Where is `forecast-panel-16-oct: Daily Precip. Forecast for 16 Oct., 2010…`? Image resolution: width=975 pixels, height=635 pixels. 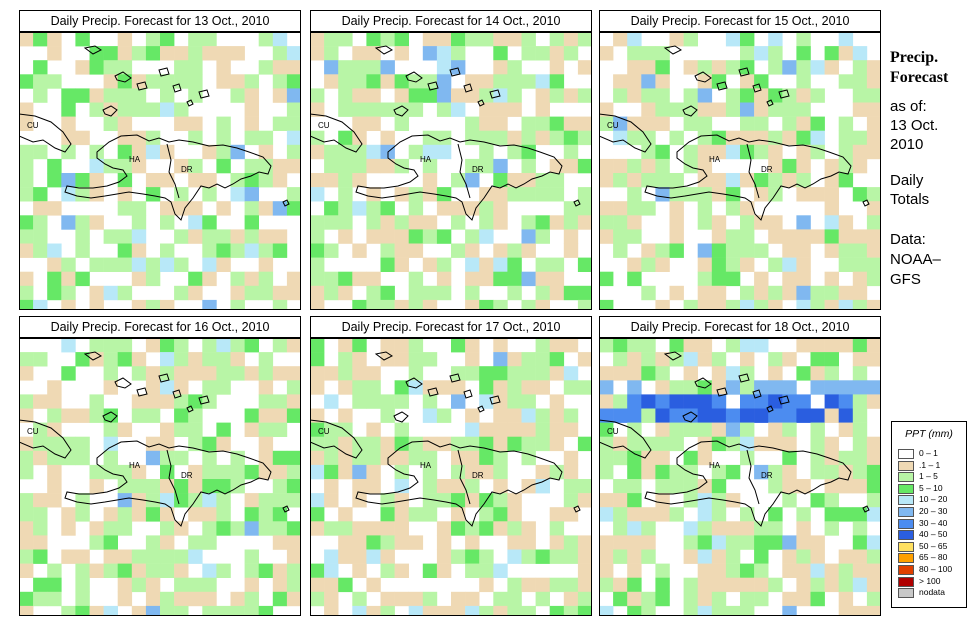
forecast-panel-16-oct: Daily Precip. Forecast for 16 Oct., 2010… is located at coordinates (160, 466).